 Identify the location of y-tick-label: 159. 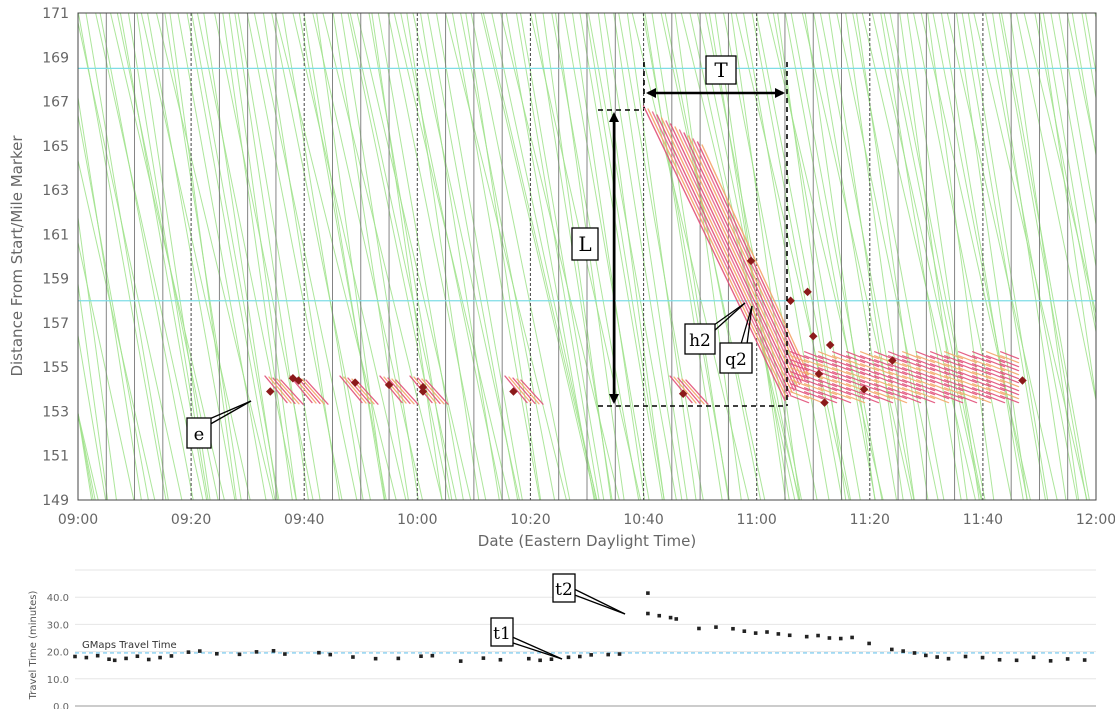
(55, 280).